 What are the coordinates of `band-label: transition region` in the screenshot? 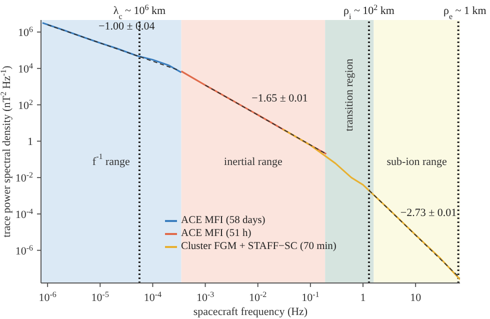 It's located at (348, 95).